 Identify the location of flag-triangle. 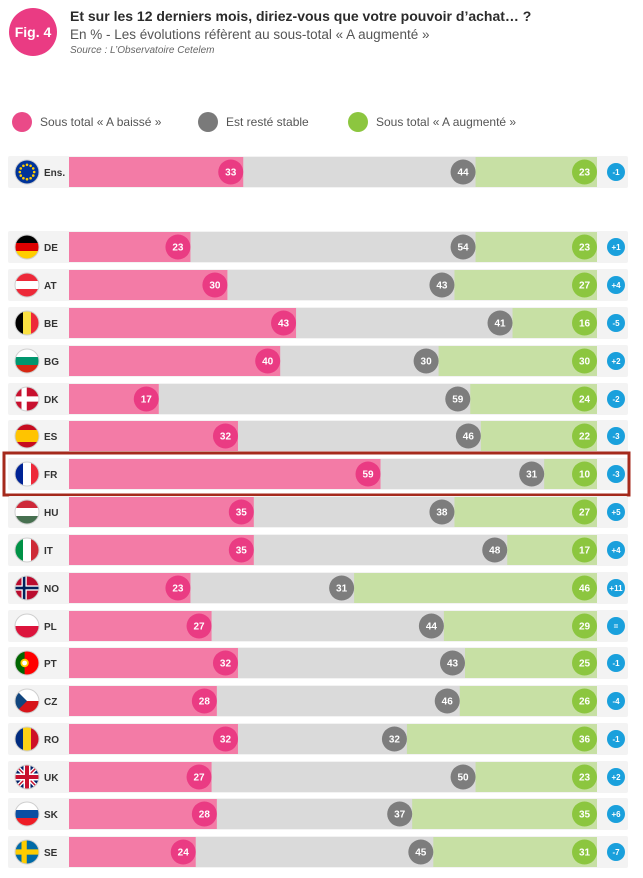
(21, 701).